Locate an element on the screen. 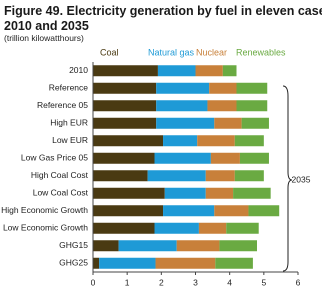 This screenshot has width=322, height=297. category-label: GHG25 is located at coordinates (73, 263).